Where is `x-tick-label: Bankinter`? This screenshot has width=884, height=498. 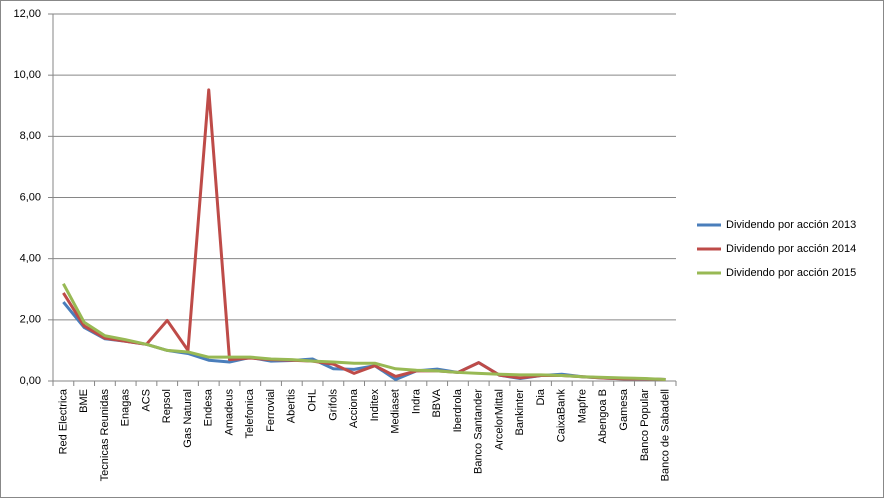 x-tick-label: Bankinter is located at coordinates (520, 412).